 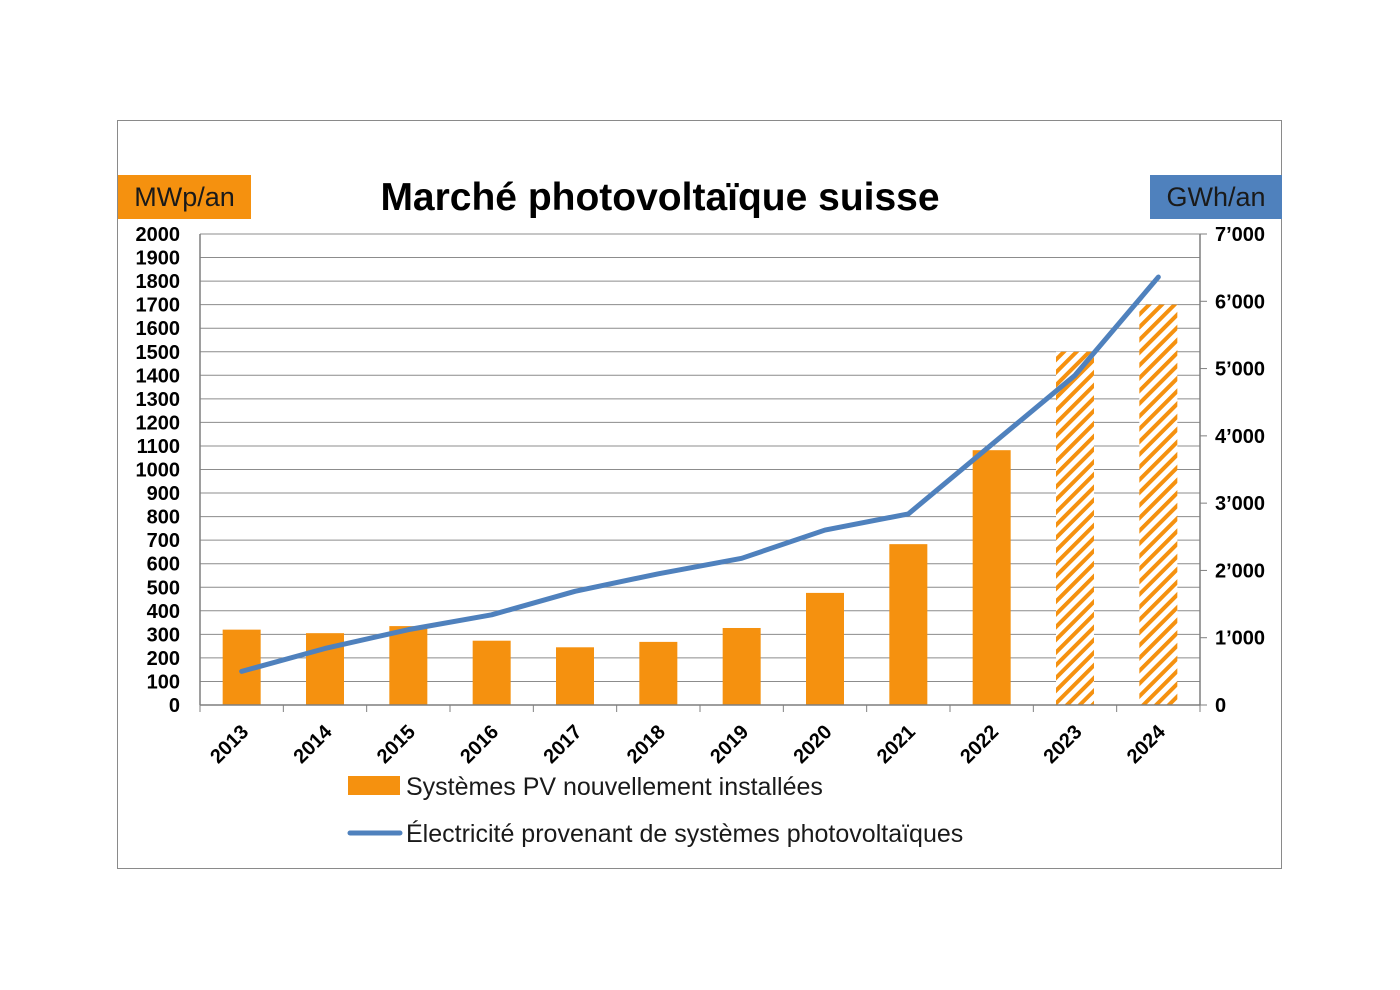 I want to click on bar-2019, so click(x=741, y=666).